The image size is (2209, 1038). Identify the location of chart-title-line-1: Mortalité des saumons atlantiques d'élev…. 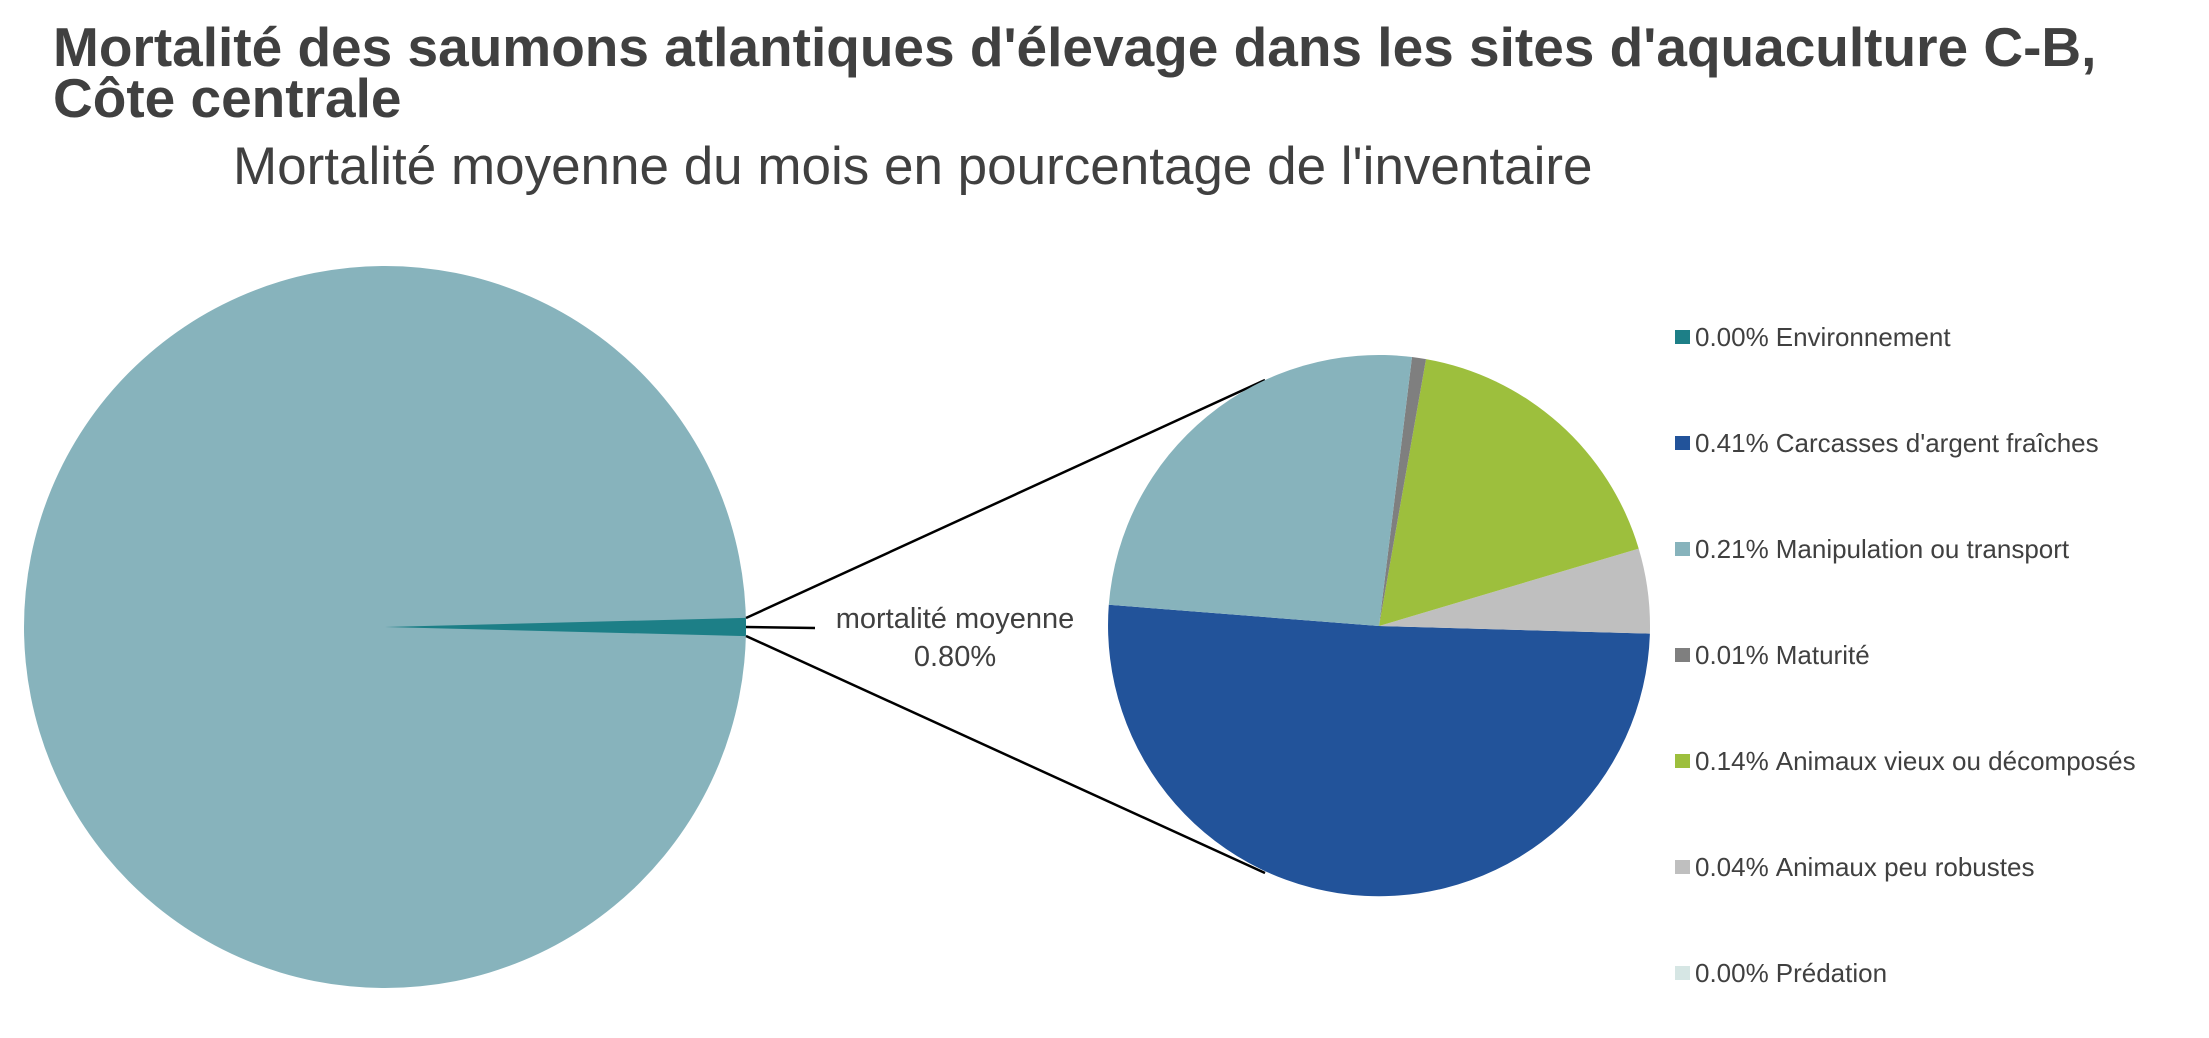
(1075, 47).